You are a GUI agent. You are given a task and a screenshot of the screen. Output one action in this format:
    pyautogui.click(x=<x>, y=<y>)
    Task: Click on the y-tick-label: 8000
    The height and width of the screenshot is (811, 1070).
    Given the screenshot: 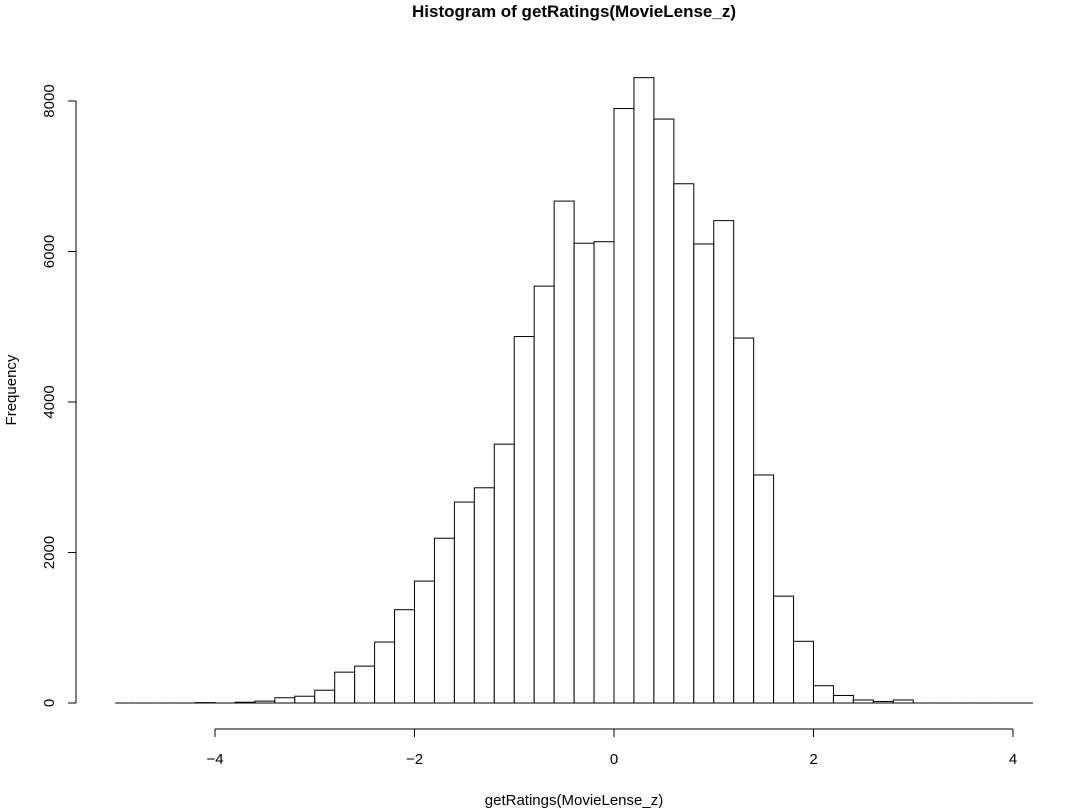 What is the action you would take?
    pyautogui.click(x=49, y=100)
    